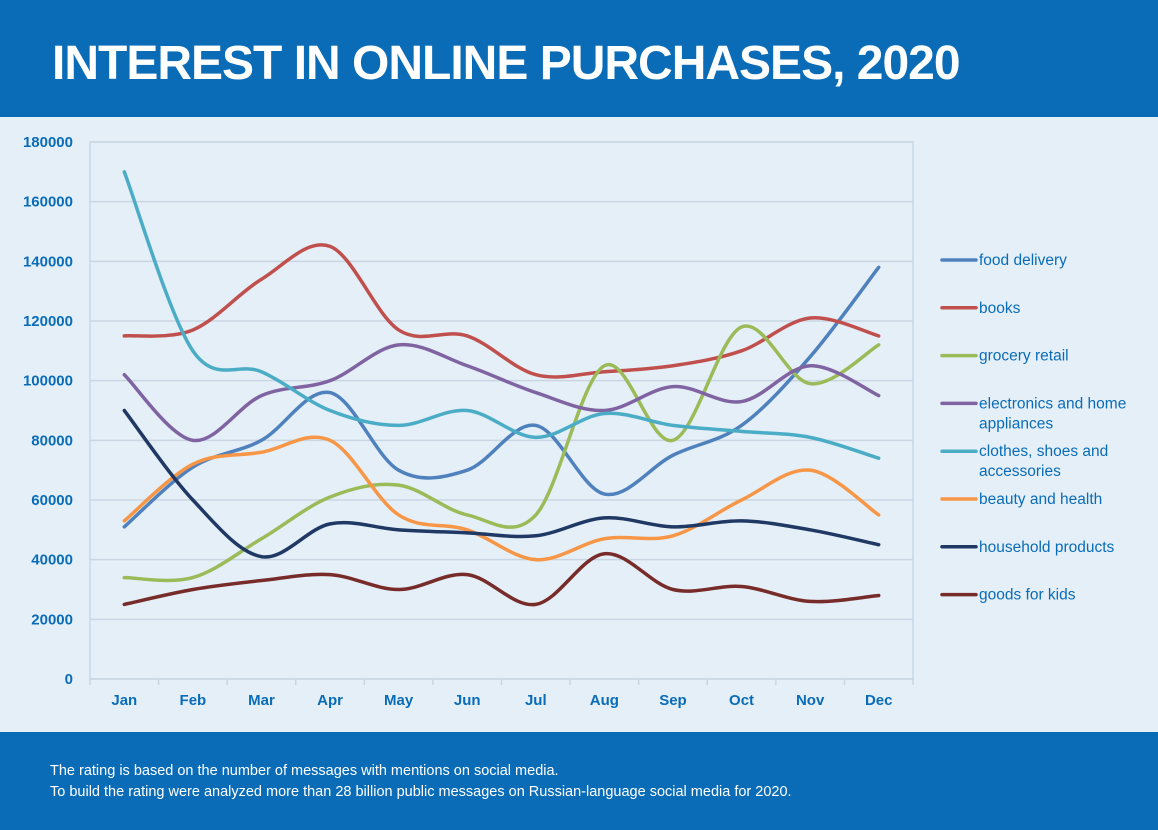  What do you see at coordinates (501, 311) in the screenshot?
I see `series-line-books` at bounding box center [501, 311].